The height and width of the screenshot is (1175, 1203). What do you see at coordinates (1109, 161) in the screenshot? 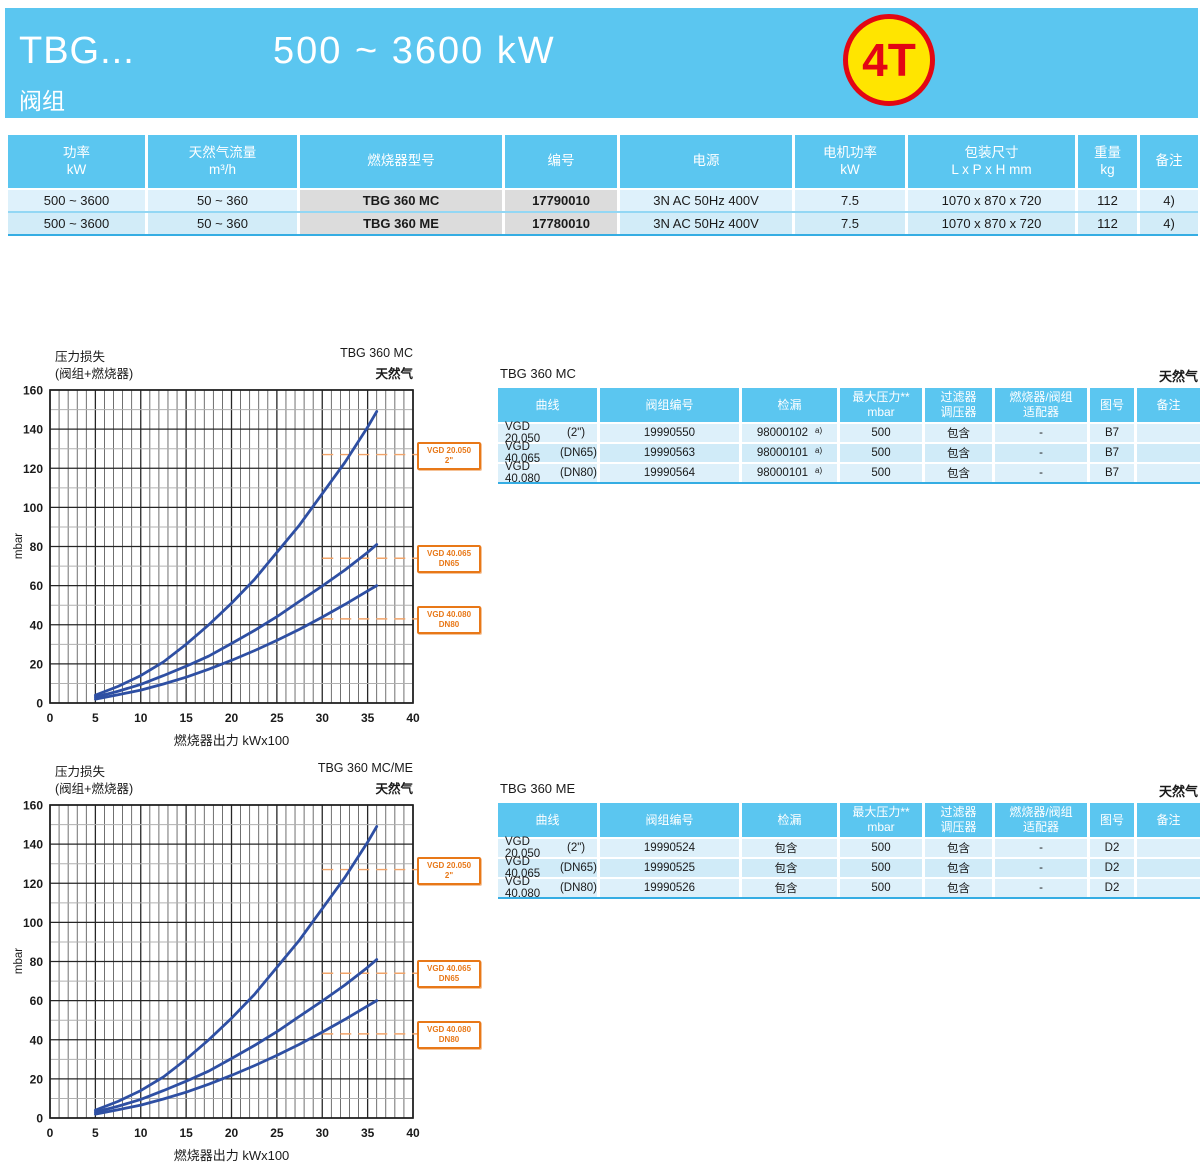
I see `col-weight: 重量 kg` at bounding box center [1109, 161].